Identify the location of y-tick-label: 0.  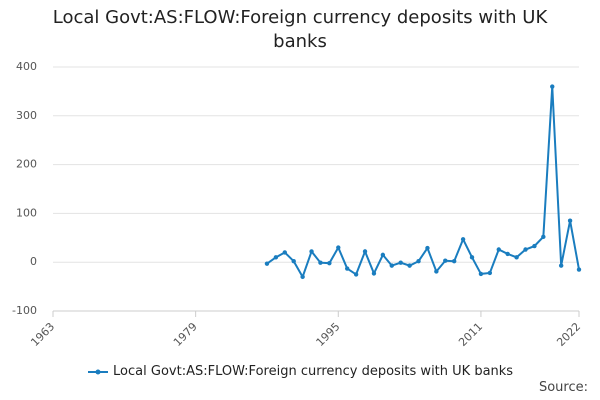
(33, 261).